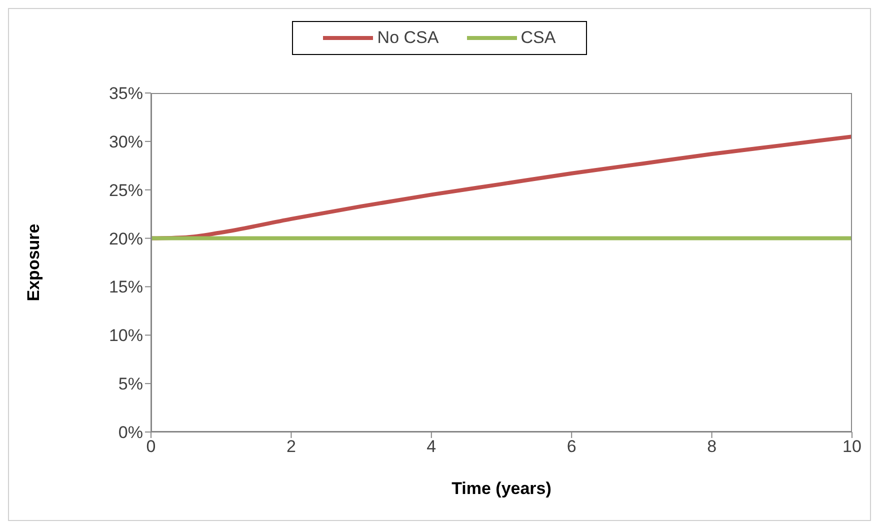 This screenshot has width=877, height=527. I want to click on x-tick-label: 2, so click(291, 446).